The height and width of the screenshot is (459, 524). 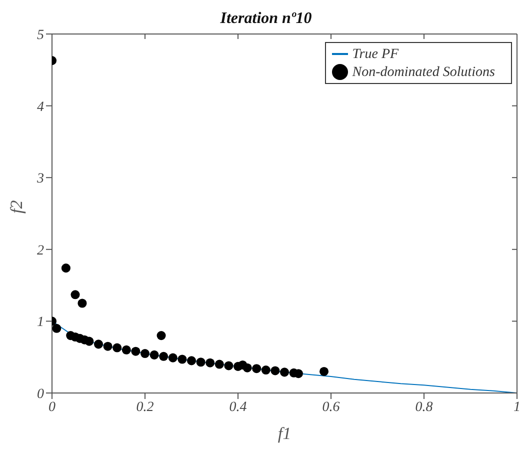 I want to click on x-tick-label: 0.8, so click(x=424, y=407).